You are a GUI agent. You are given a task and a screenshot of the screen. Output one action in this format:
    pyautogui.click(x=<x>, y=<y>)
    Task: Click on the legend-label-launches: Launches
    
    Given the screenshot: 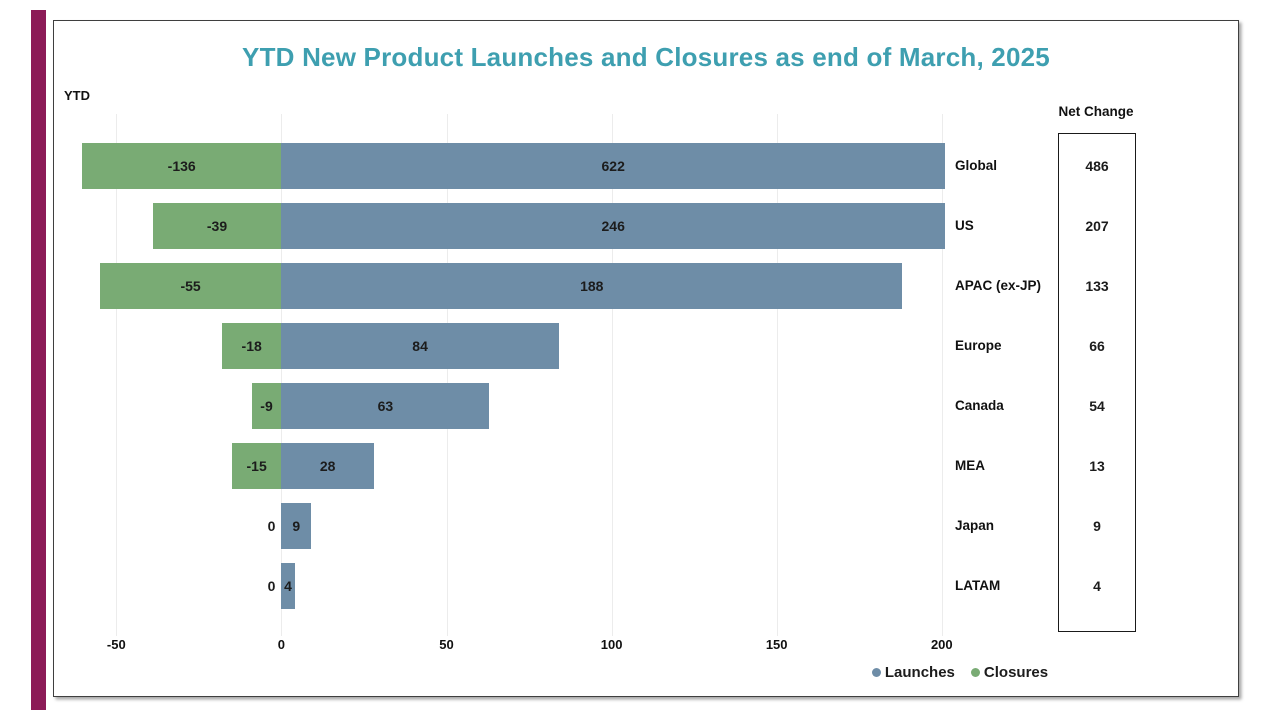 What is the action you would take?
    pyautogui.click(x=919, y=672)
    